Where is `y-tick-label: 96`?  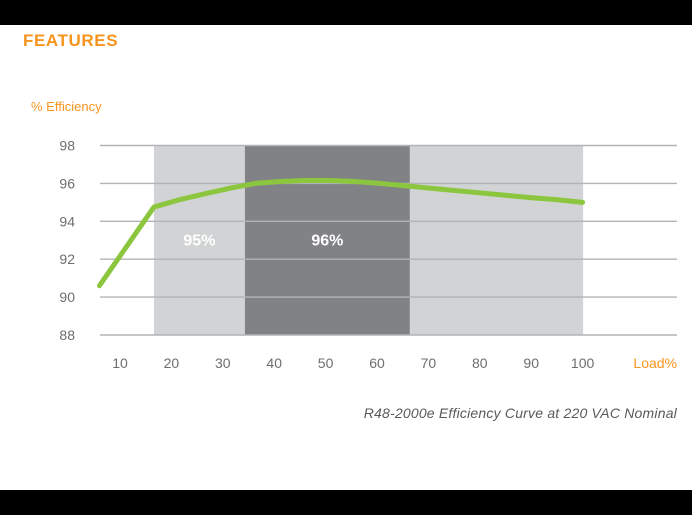
y-tick-label: 96 is located at coordinates (67, 183).